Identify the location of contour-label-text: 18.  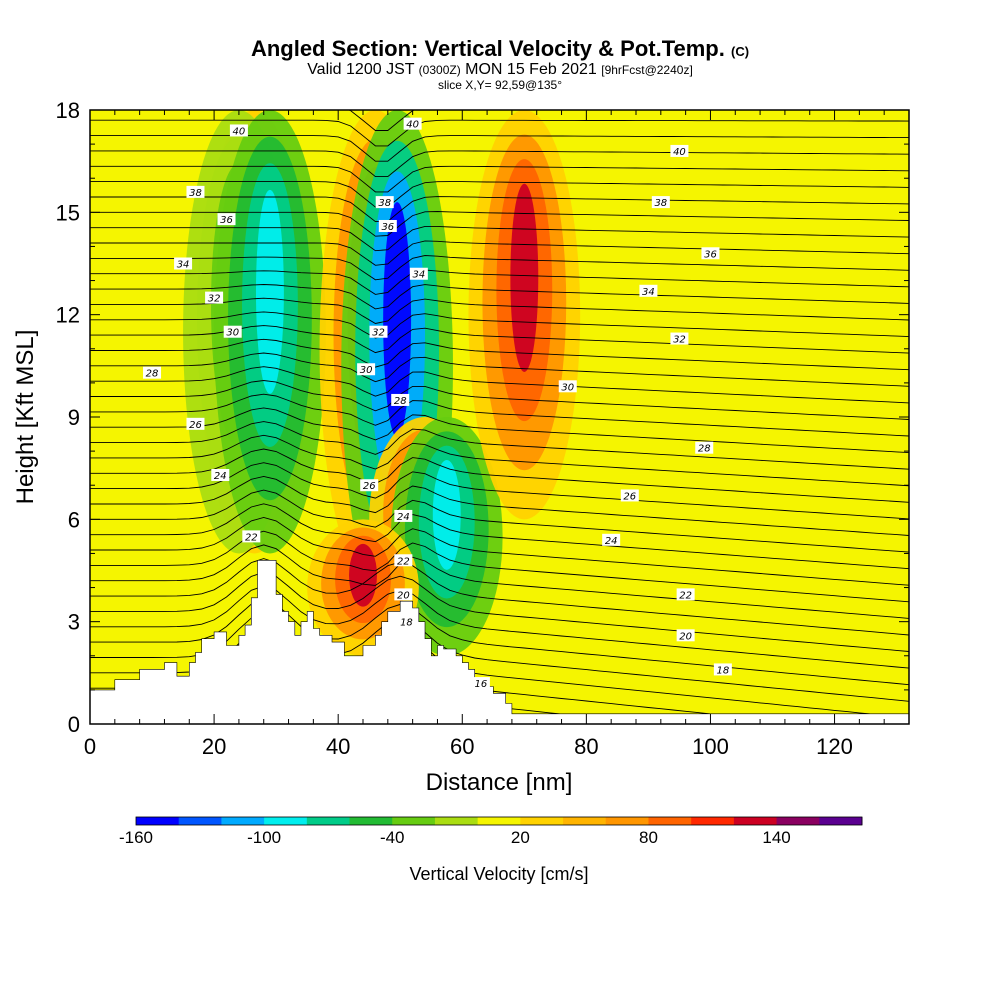
(722, 670).